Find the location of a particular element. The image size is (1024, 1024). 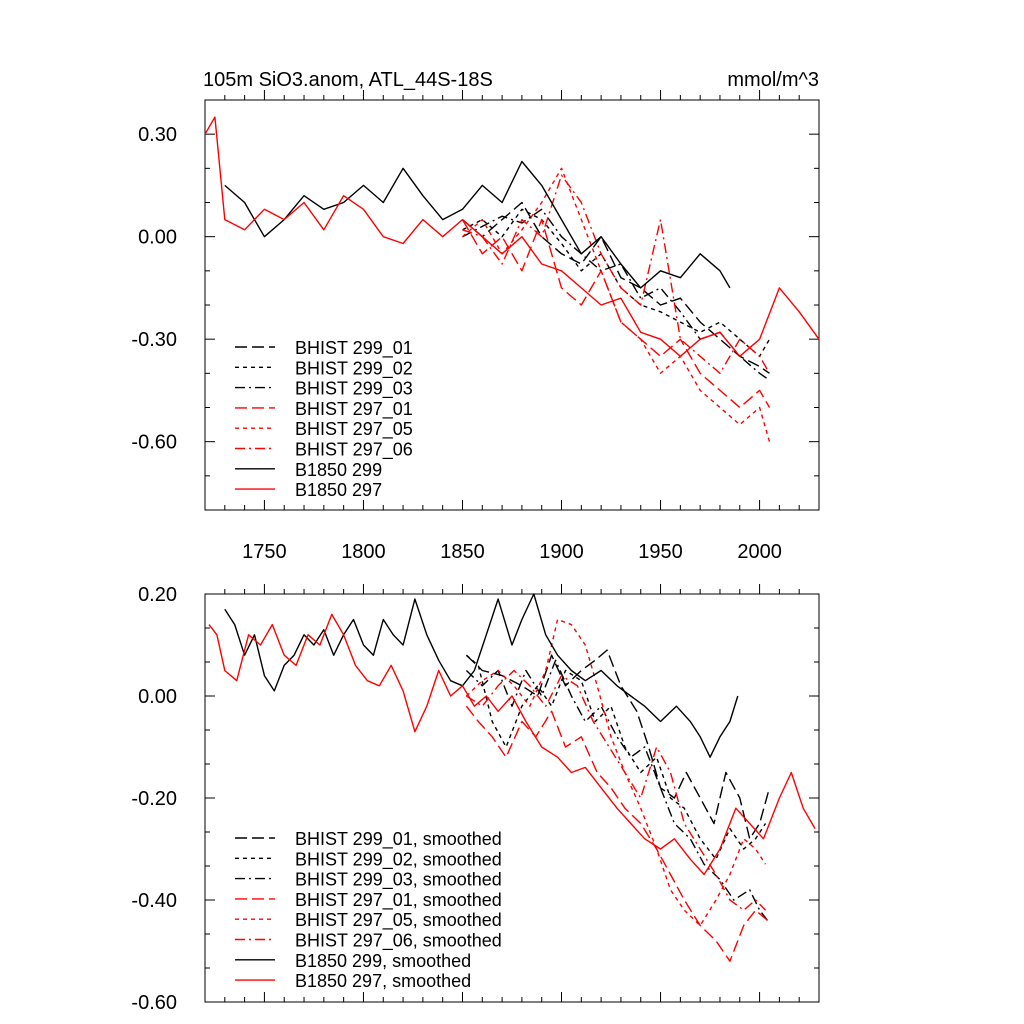

legend-label: BHIST 299_01 is located at coordinates (354, 348).